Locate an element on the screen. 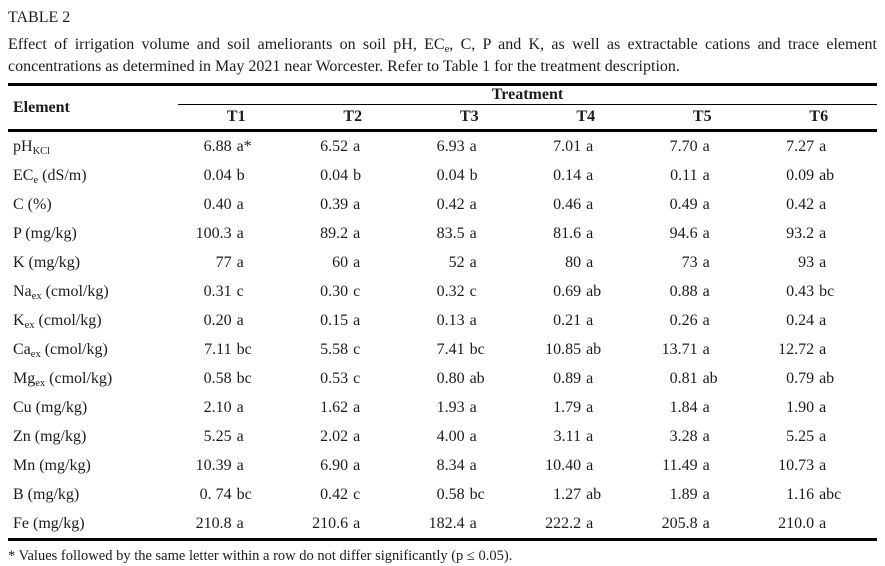  value-cell: 6.93 a is located at coordinates (469, 146).